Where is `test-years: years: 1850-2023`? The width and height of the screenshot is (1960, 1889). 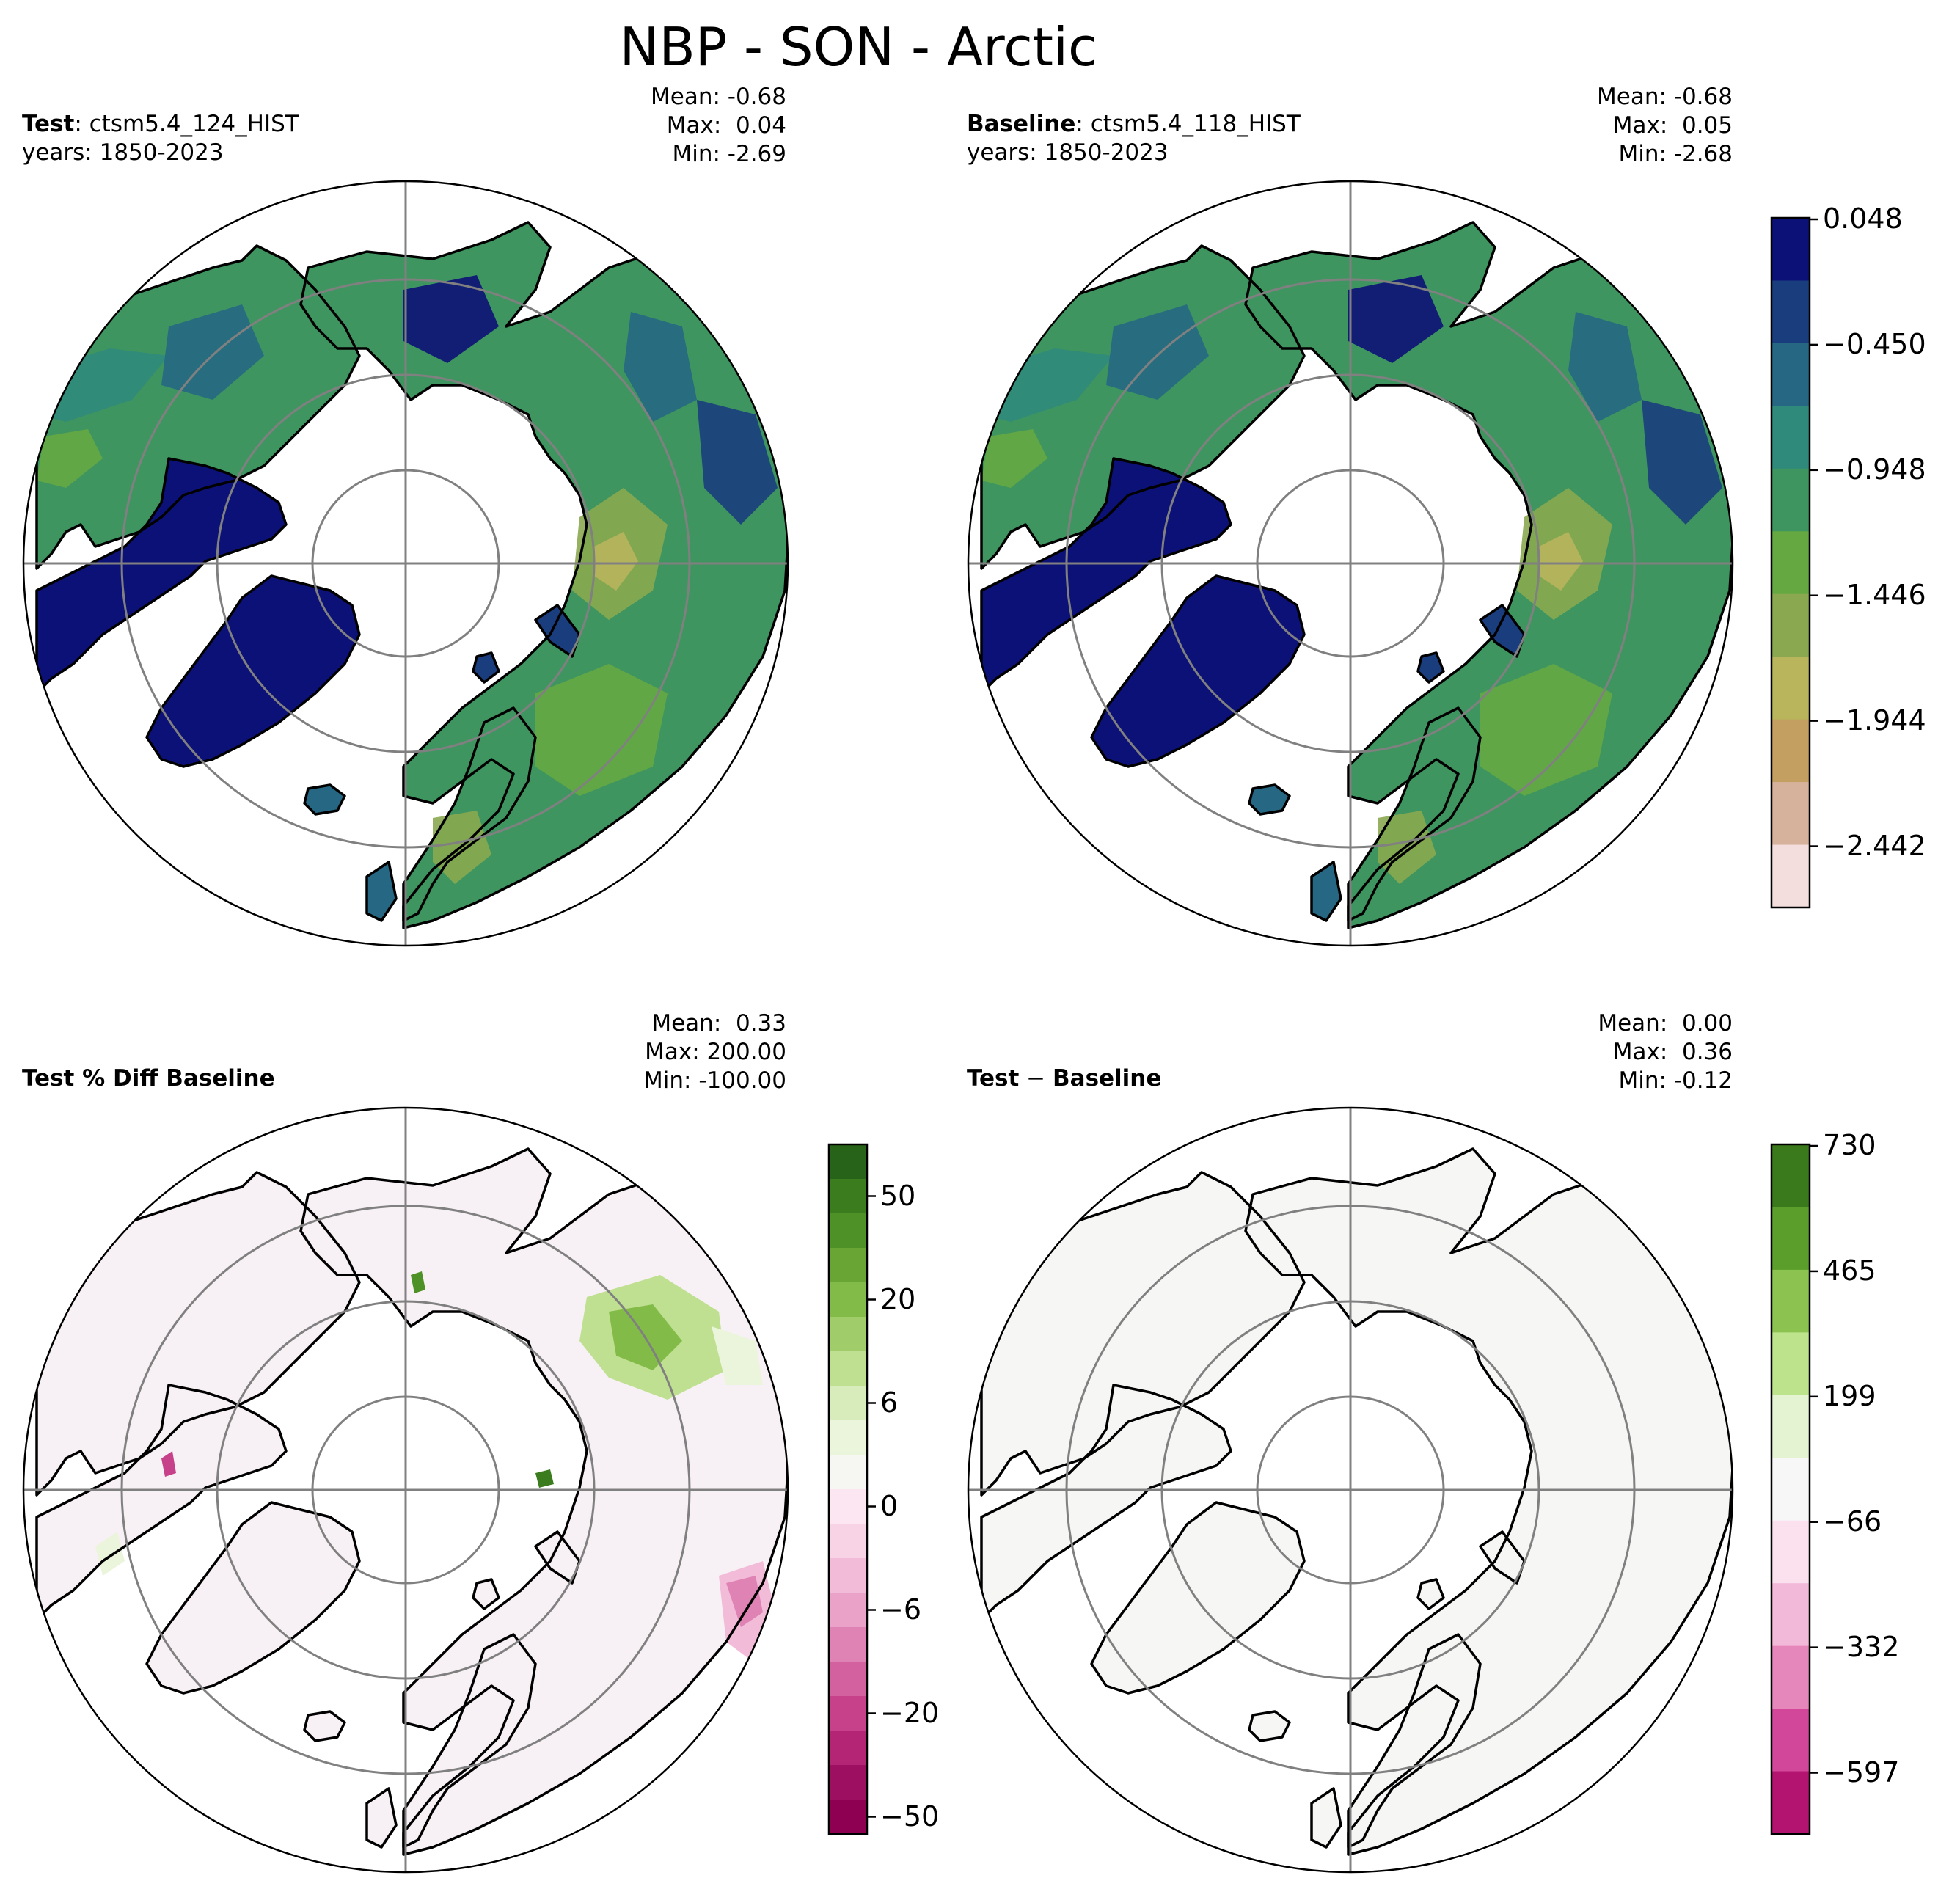 test-years: years: 1850-2023 is located at coordinates (123, 152).